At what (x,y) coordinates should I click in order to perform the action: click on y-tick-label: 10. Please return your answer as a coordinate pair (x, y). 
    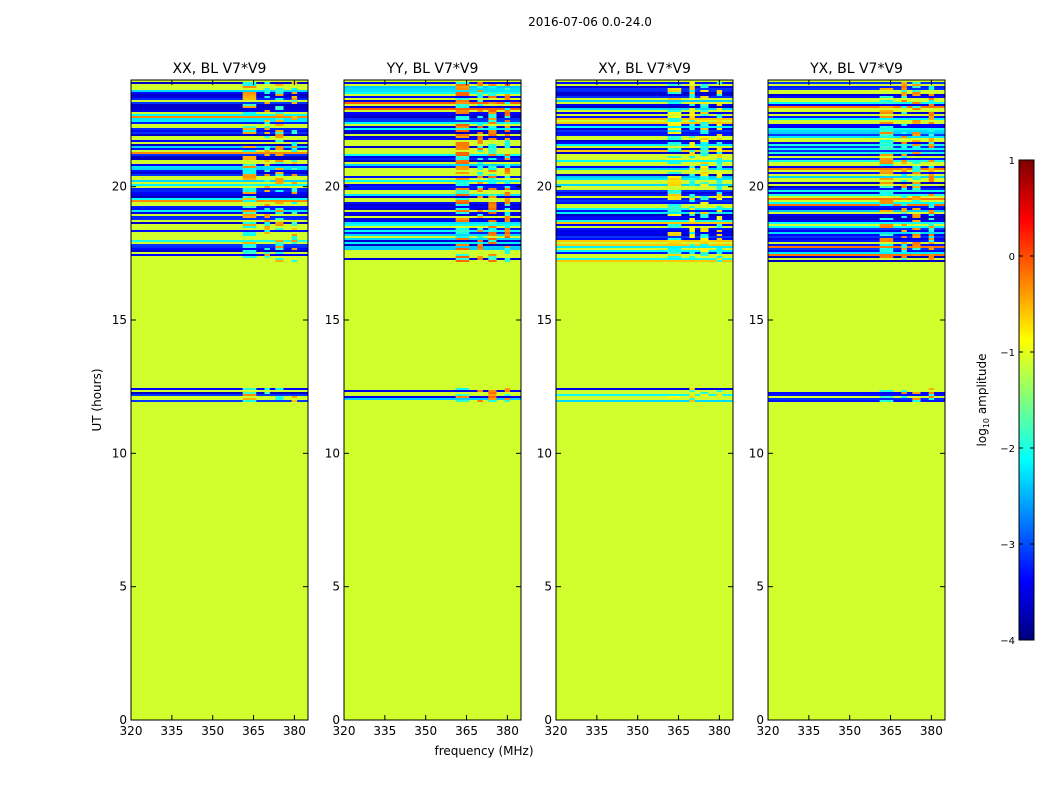
    Looking at the image, I should click on (544, 453).